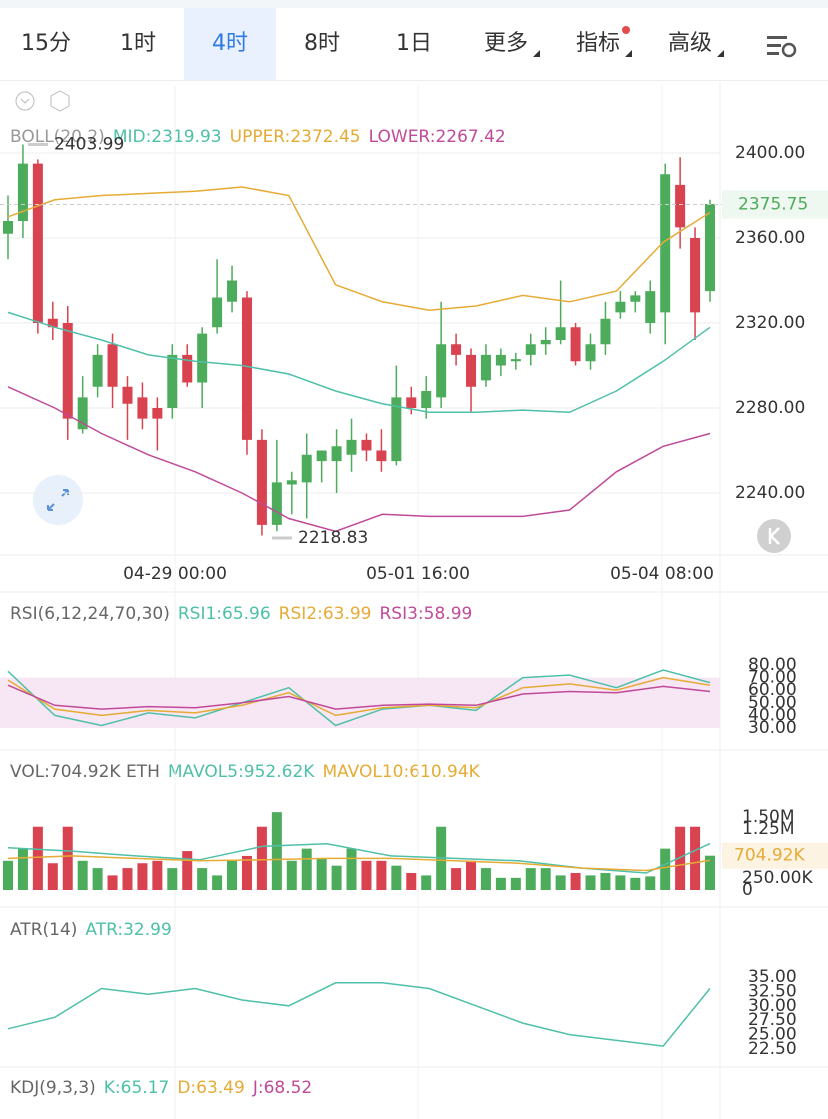 This screenshot has height=1119, width=828. What do you see at coordinates (770, 153) in the screenshot?
I see `y-tick-label: 2400.00` at bounding box center [770, 153].